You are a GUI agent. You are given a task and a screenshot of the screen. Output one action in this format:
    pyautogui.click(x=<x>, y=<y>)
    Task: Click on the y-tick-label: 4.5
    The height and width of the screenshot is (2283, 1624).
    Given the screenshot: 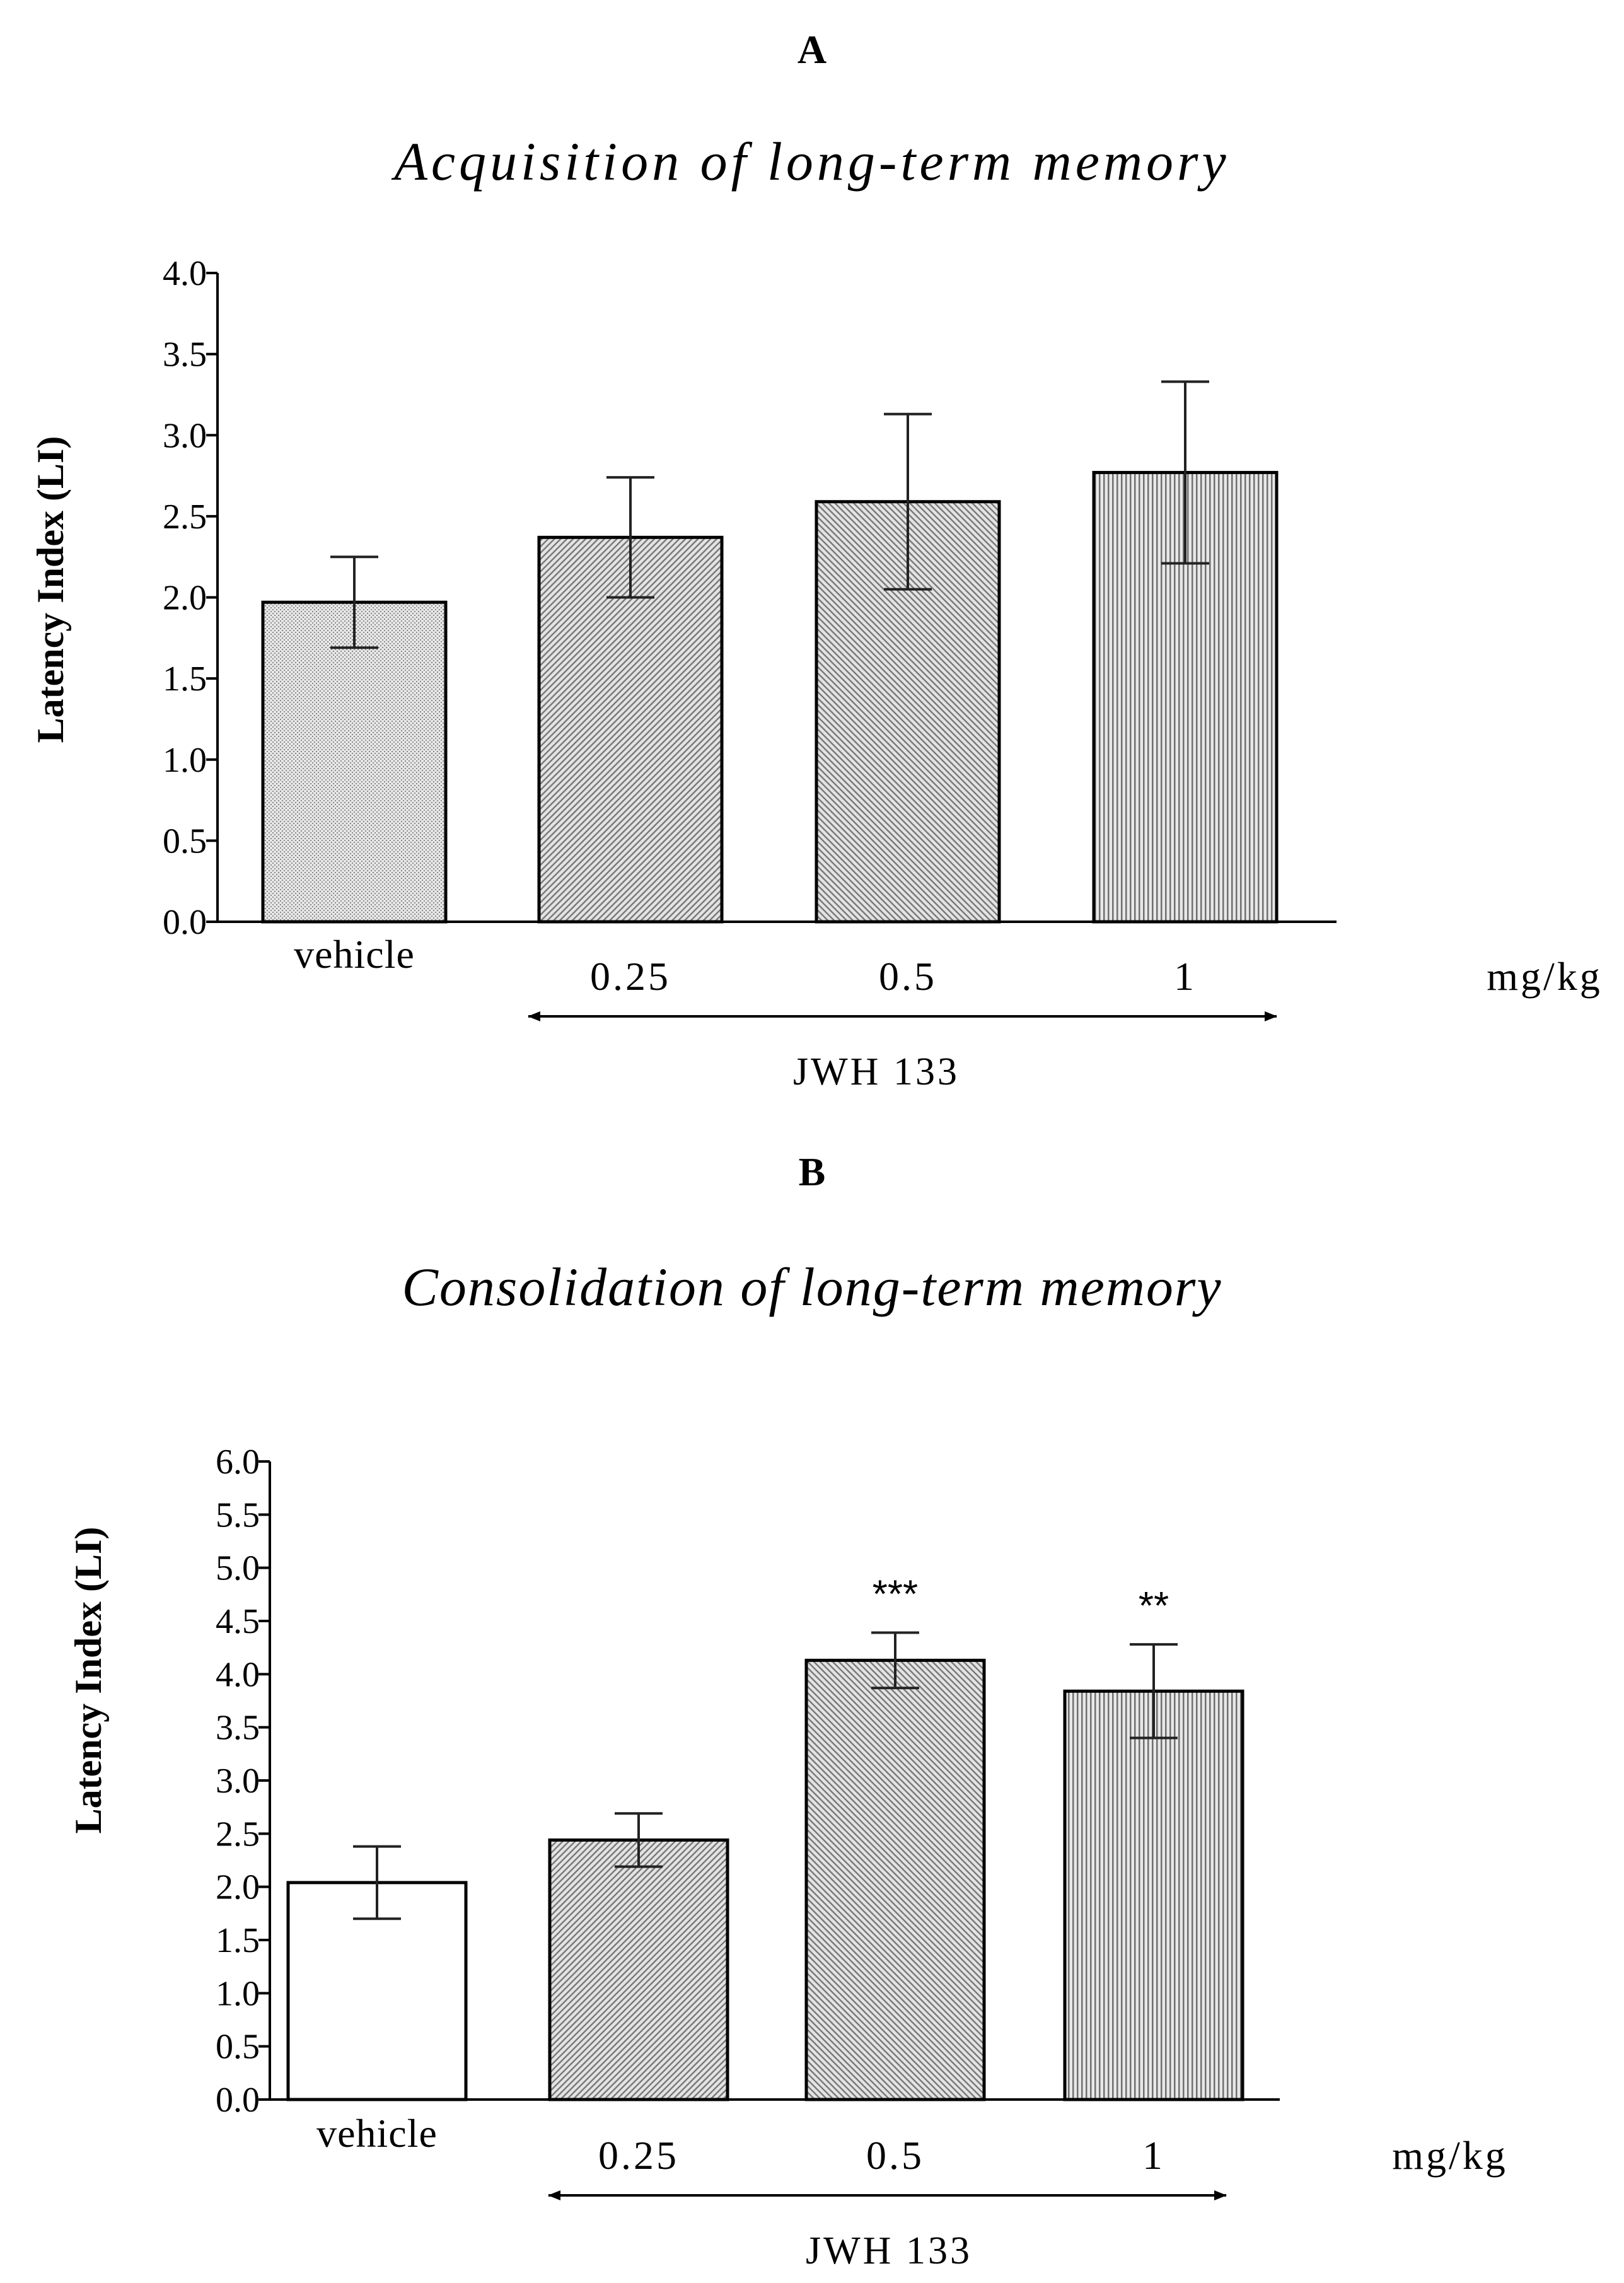 What is the action you would take?
    pyautogui.click(x=238, y=1621)
    